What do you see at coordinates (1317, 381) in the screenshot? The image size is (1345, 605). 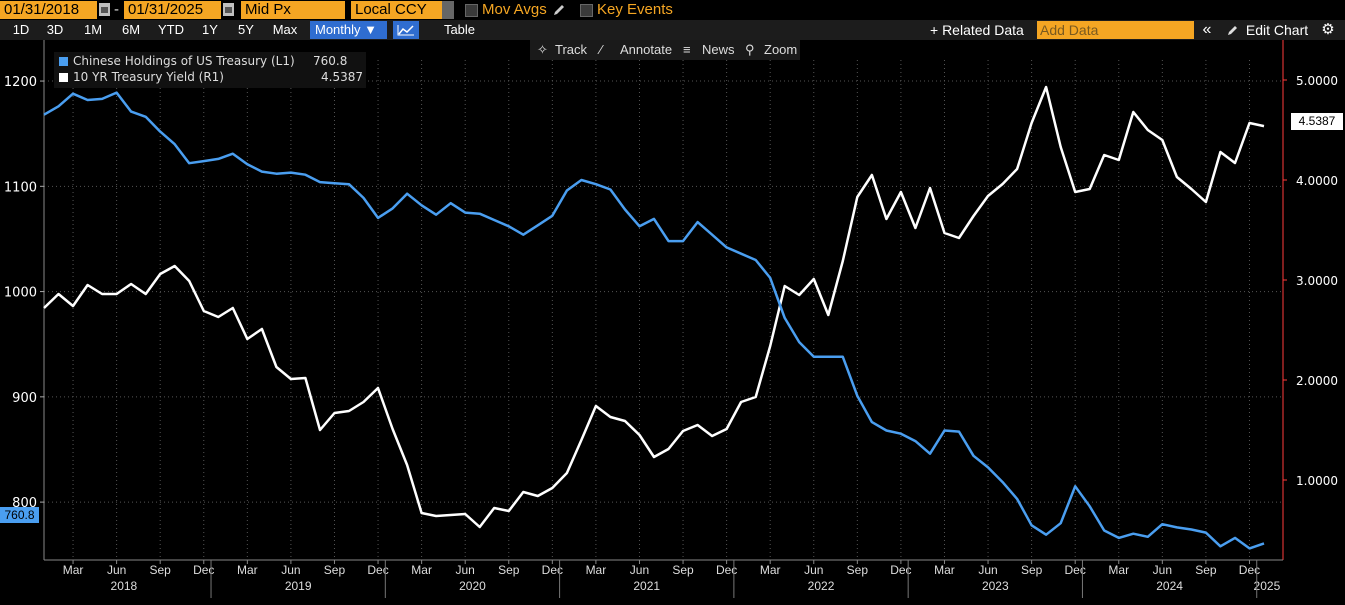 I see `right-axis-tick-label: 2.0000` at bounding box center [1317, 381].